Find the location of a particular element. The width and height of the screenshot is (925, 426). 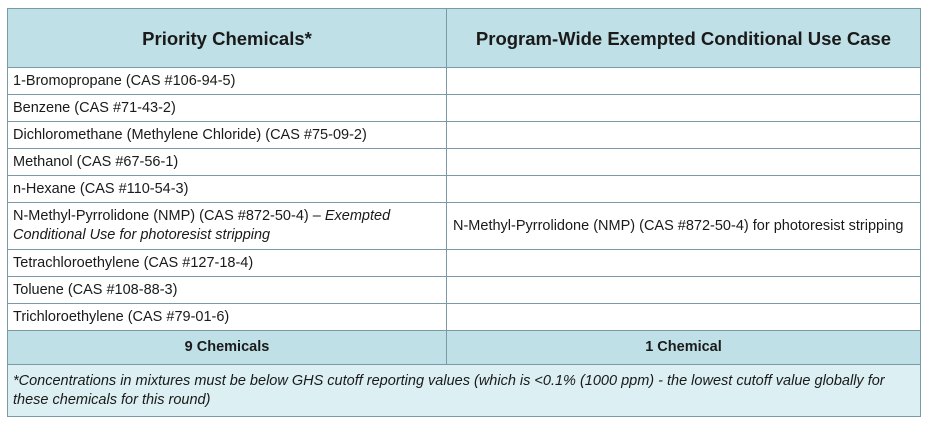

chemical-cell: Tetrachloroethylene (CAS #127-18-4) is located at coordinates (227, 263).